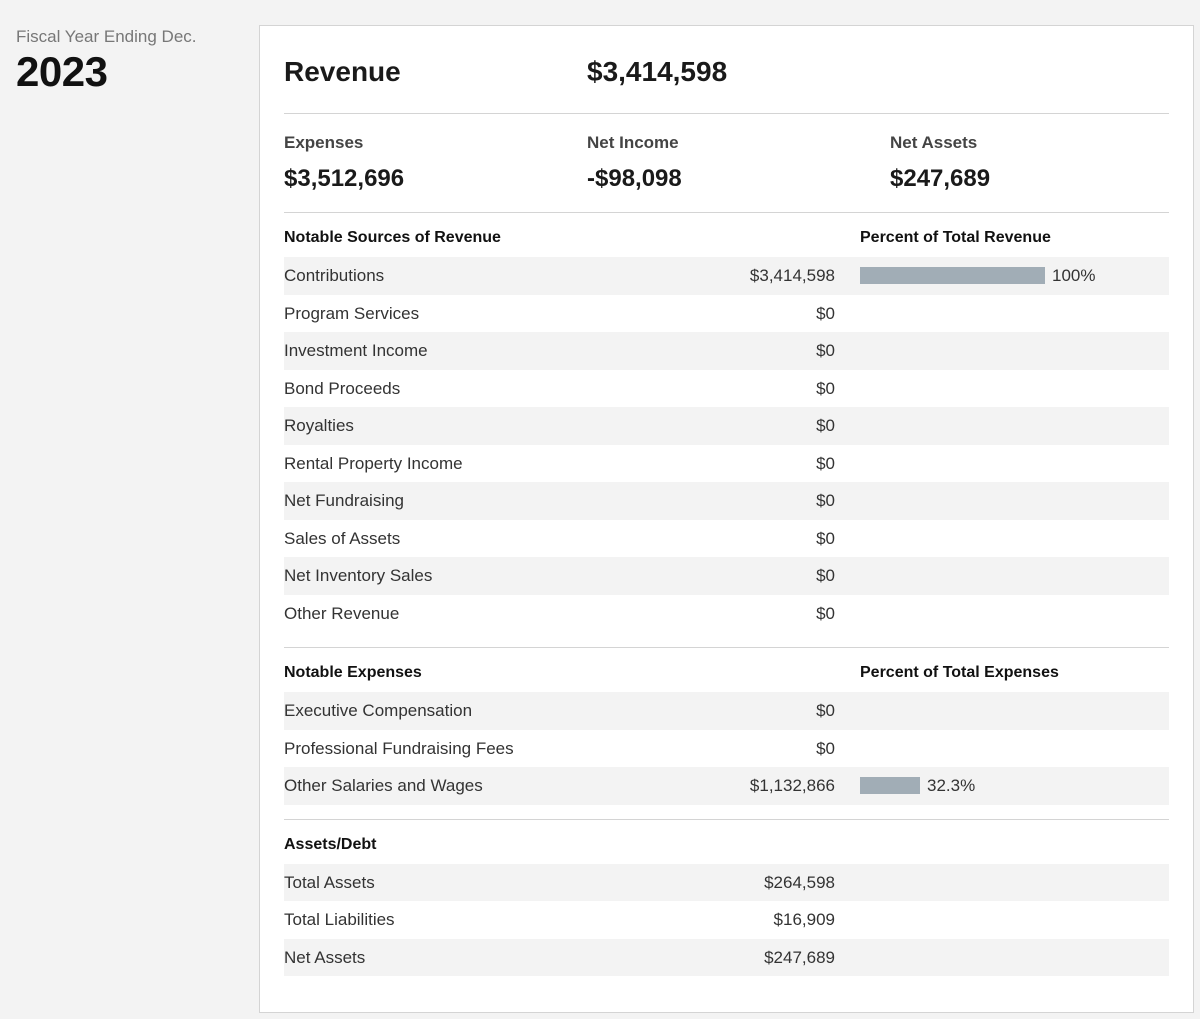 The width and height of the screenshot is (1200, 1019). I want to click on table-row: Program Services $0, so click(726, 314).